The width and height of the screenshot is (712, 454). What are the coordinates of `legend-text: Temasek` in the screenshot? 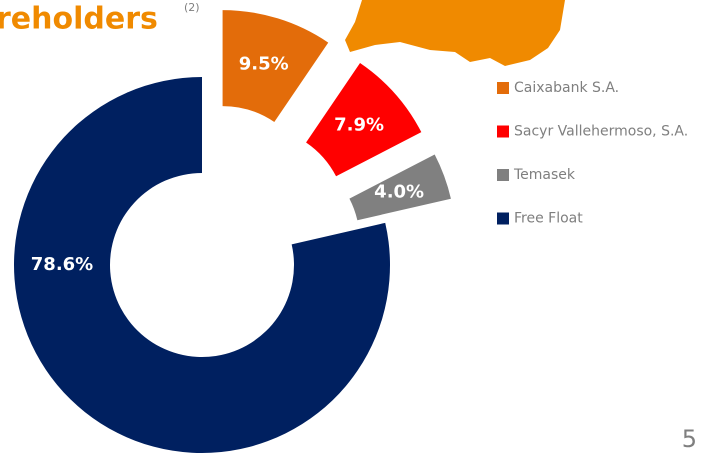 It's located at (544, 175).